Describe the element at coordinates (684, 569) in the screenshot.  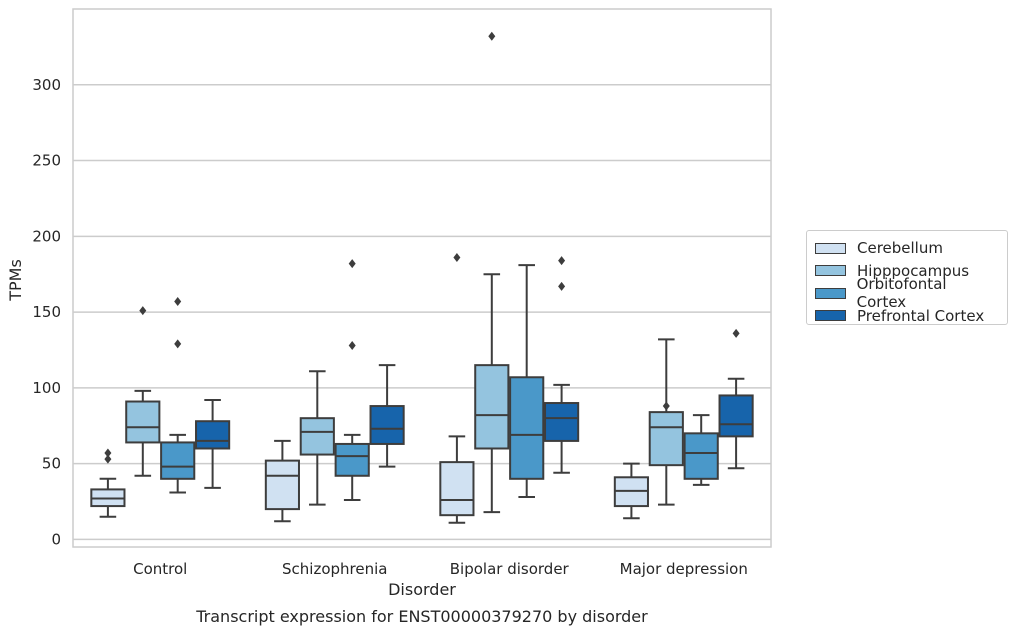
I see `x-tick-label: Major depression` at that location.